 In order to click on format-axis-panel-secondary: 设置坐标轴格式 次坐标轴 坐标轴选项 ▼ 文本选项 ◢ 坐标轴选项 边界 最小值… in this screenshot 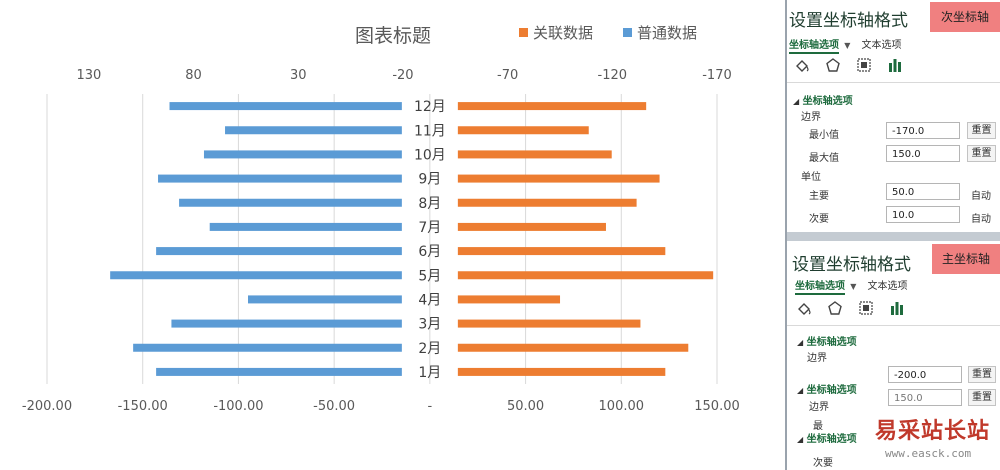, I will do `click(893, 116)`.